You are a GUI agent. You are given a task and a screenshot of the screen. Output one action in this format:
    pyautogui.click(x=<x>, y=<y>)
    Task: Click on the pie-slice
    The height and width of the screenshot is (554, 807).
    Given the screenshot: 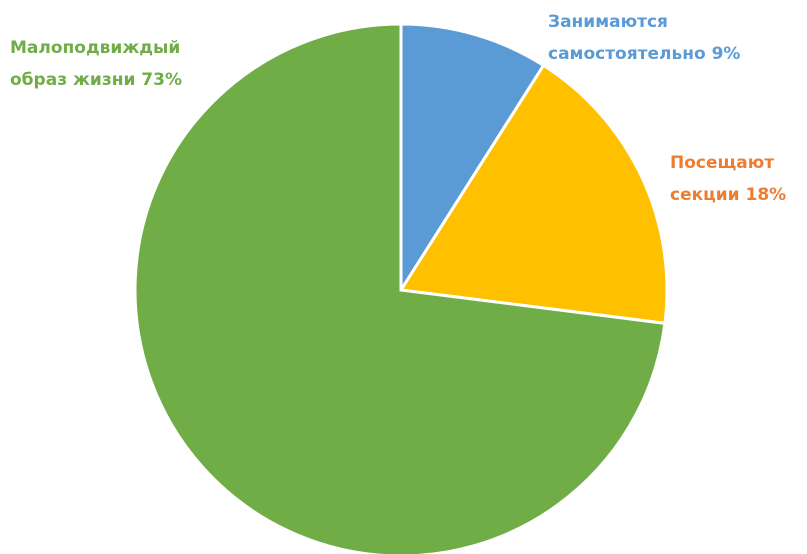 What is the action you would take?
    pyautogui.click(x=472, y=159)
    